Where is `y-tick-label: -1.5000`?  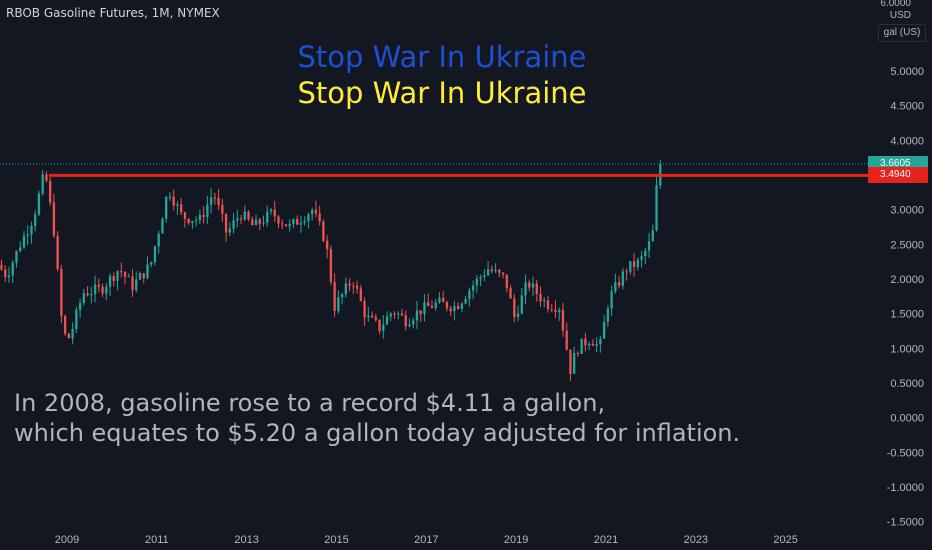
y-tick-label: -1.5000 is located at coordinates (905, 523).